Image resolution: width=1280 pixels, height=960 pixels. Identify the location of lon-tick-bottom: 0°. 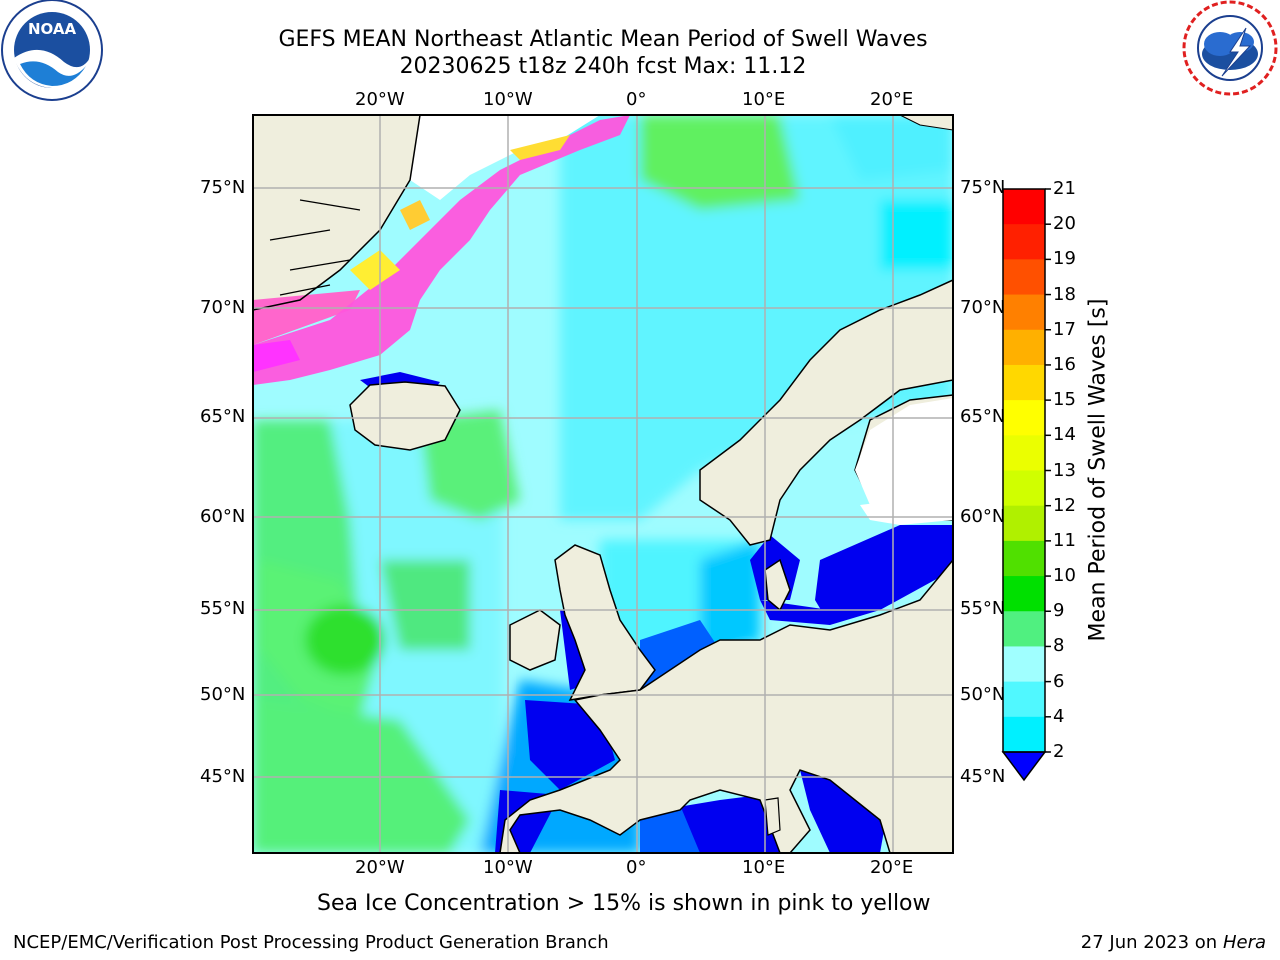
(636, 867).